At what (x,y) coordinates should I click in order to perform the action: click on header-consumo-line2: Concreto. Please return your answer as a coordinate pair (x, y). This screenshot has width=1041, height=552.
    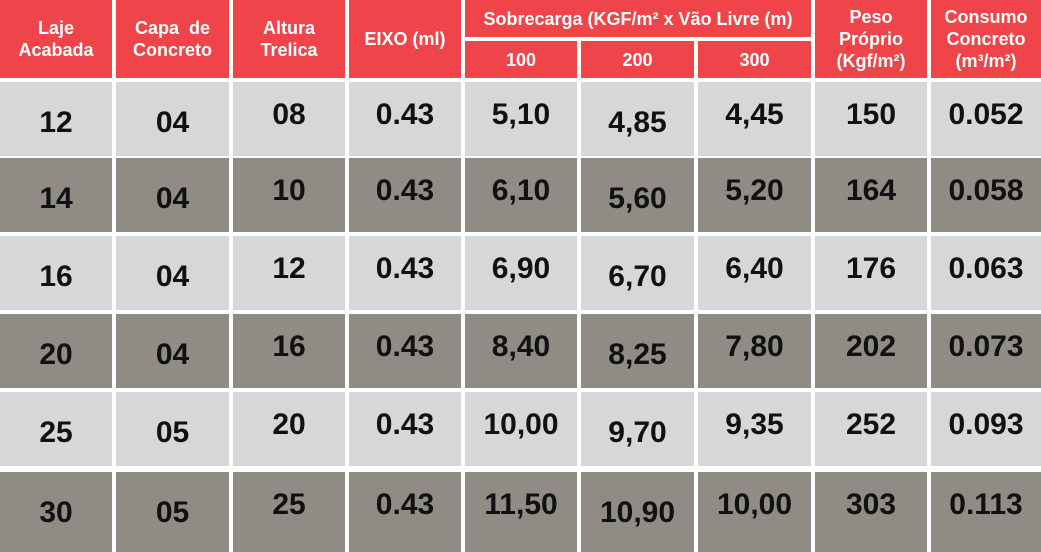
    Looking at the image, I should click on (986, 39).